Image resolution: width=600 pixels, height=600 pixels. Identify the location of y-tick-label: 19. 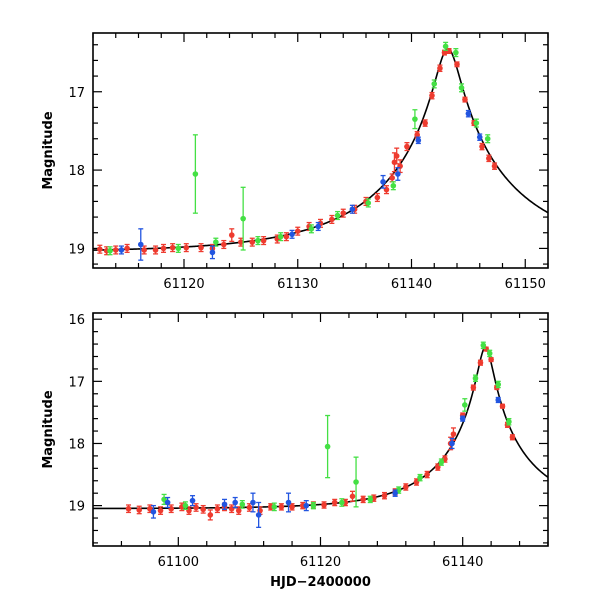
(76, 507).